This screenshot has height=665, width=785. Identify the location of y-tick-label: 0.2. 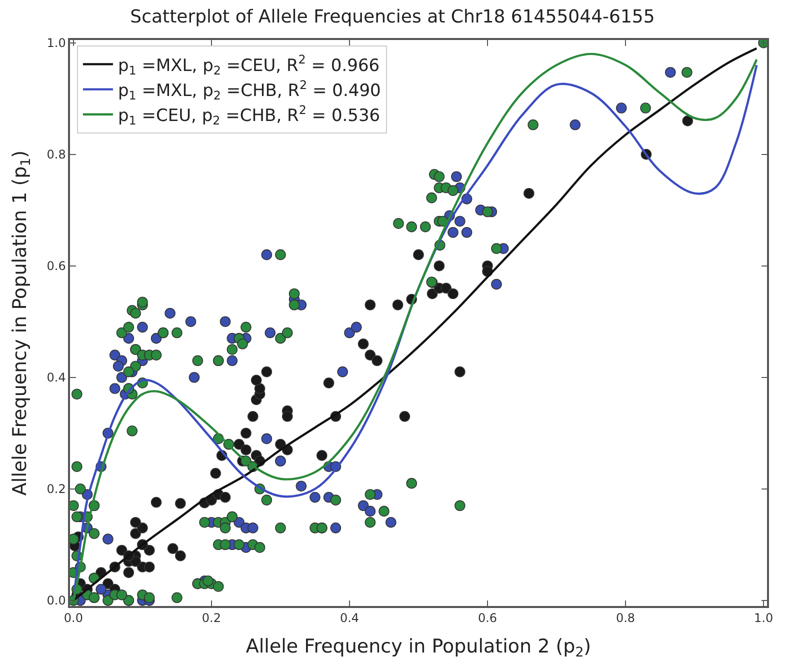
(56, 489).